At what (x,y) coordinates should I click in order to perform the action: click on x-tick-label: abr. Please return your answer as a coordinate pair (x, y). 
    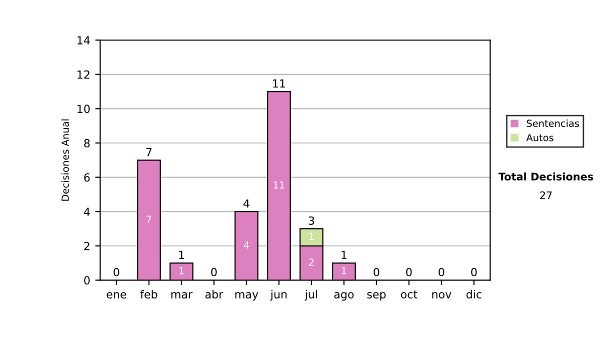
    Looking at the image, I should click on (214, 294).